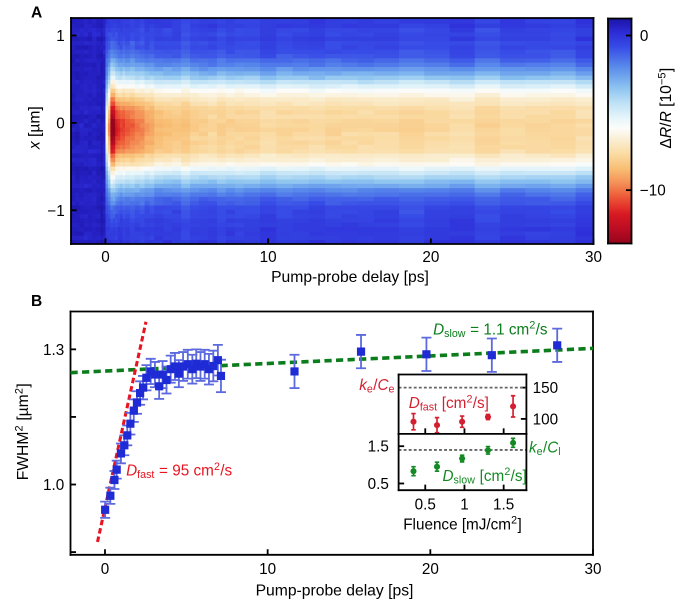 Image resolution: width=682 pixels, height=606 pixels. What do you see at coordinates (55, 211) in the screenshot?
I see `svg-text: −1` at bounding box center [55, 211].